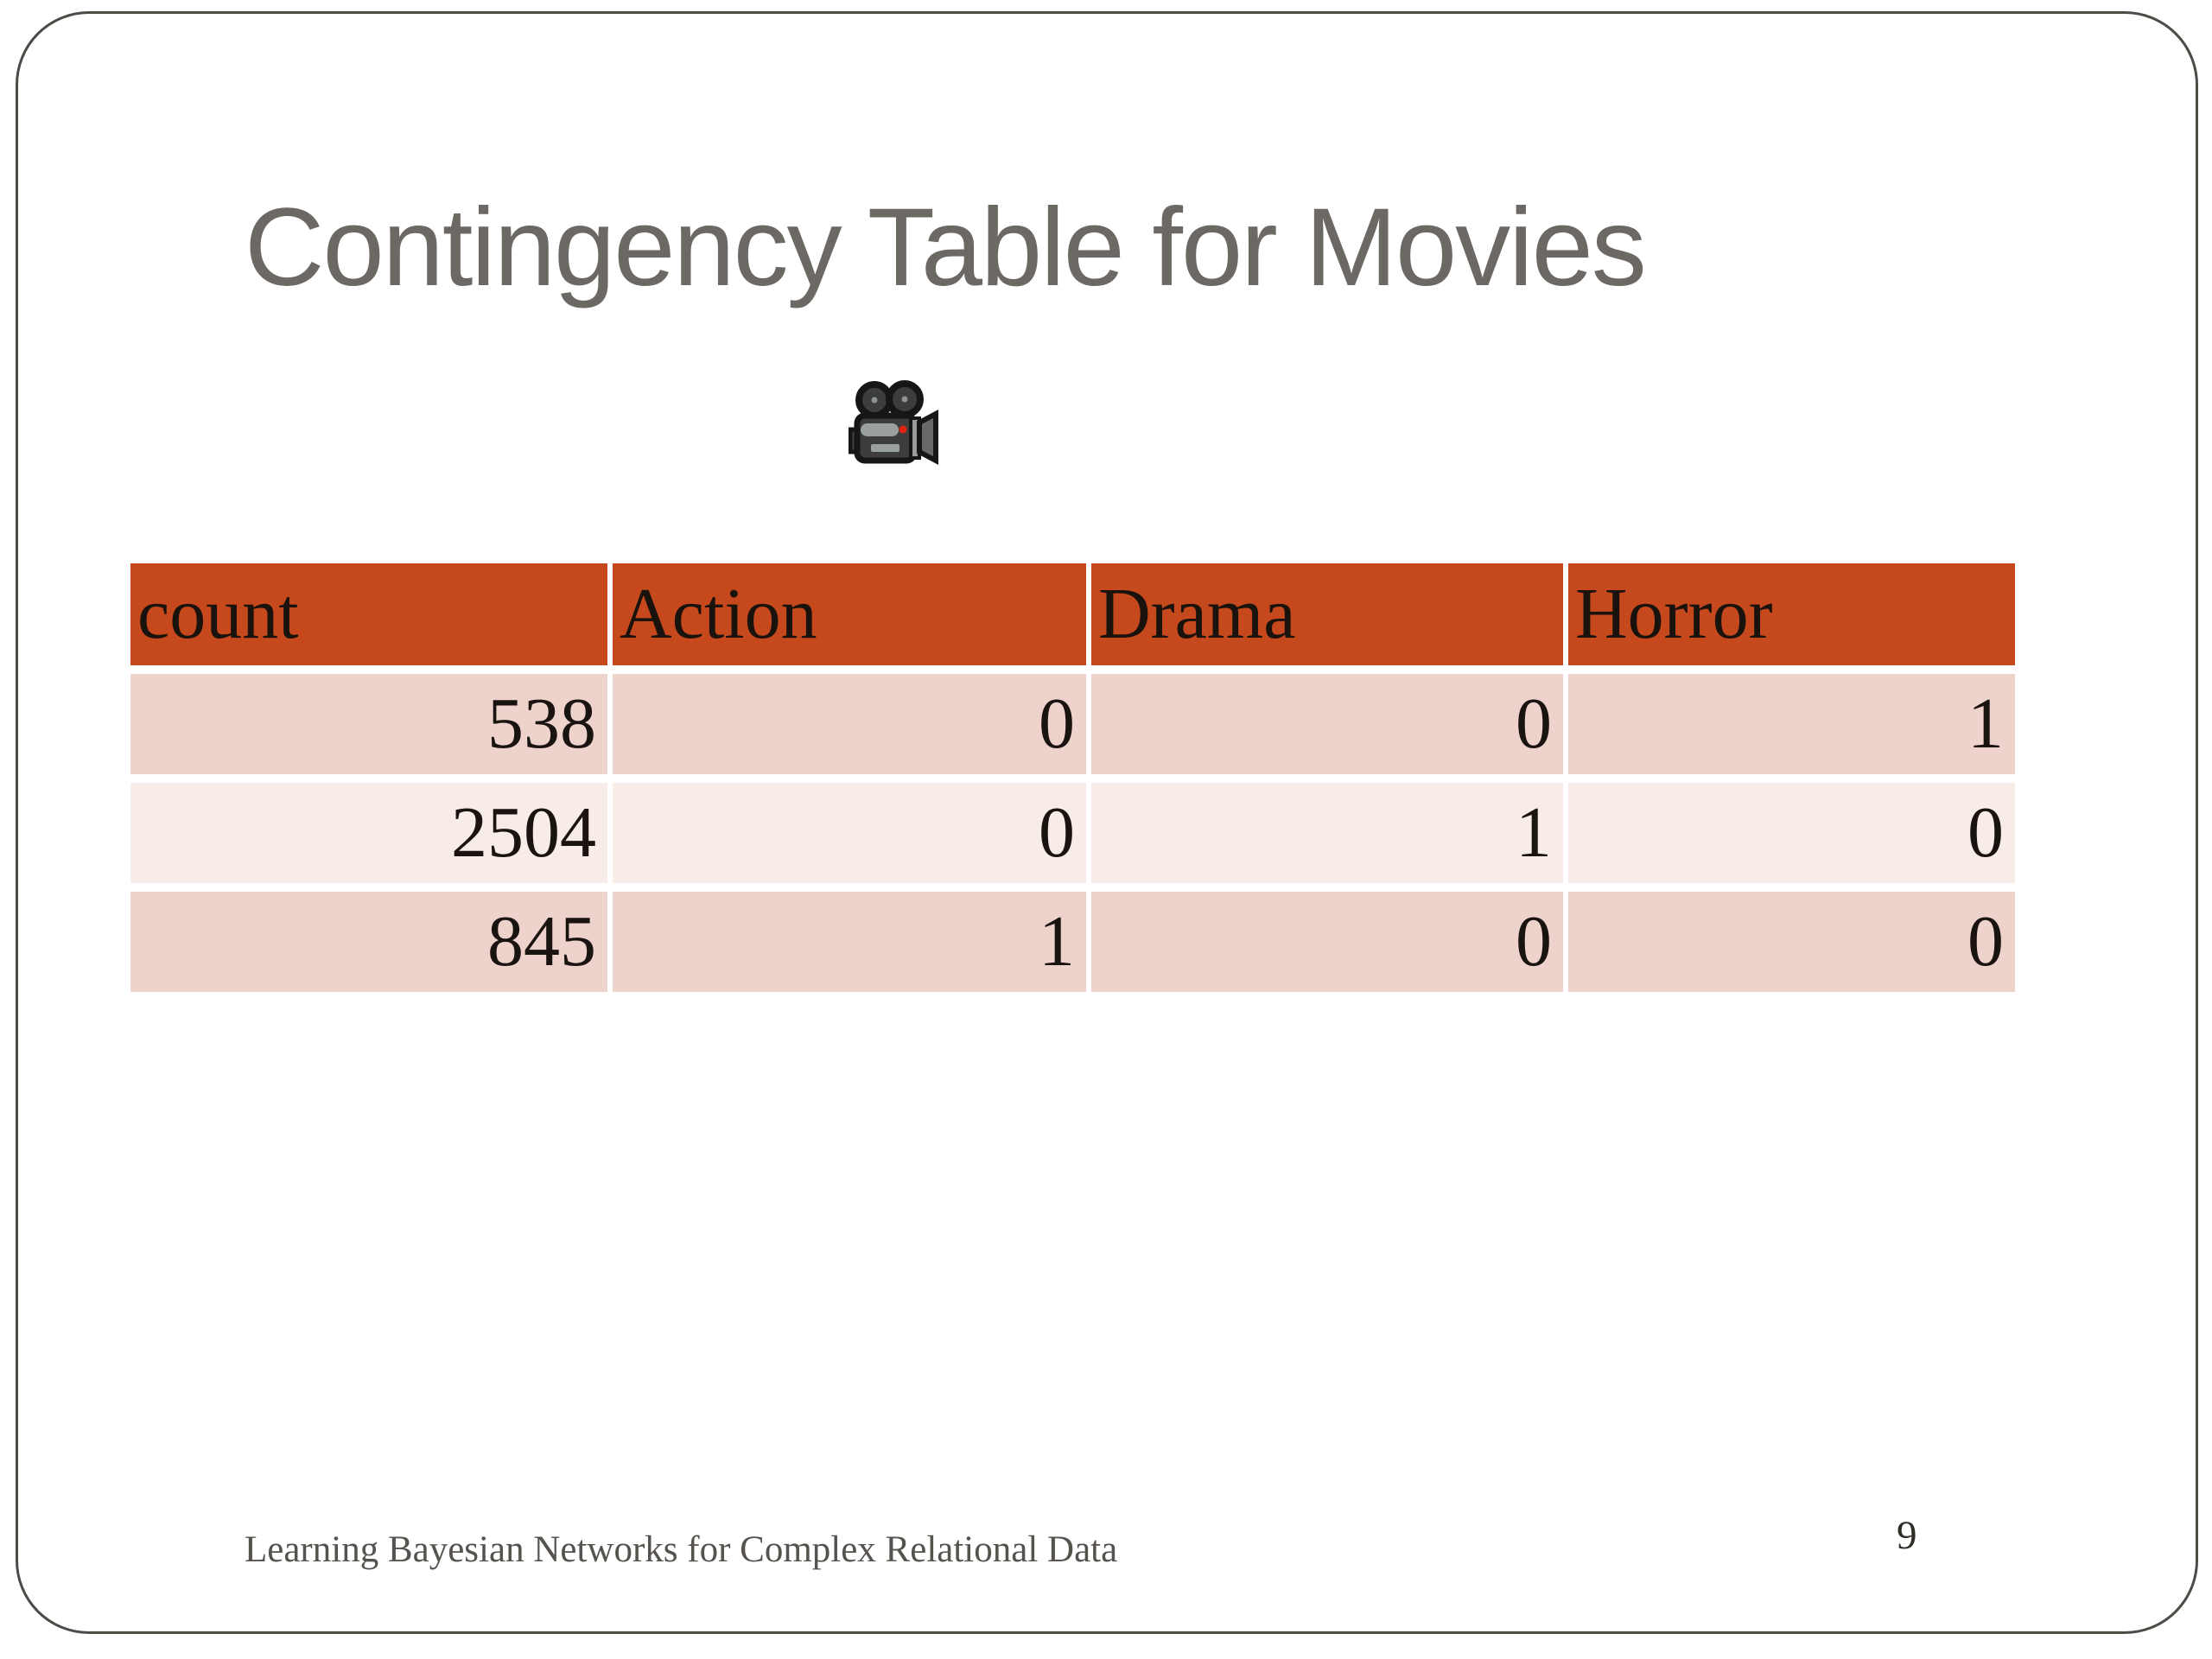 This screenshot has width=2212, height=1659. What do you see at coordinates (368, 724) in the screenshot?
I see `table-cell: 538` at bounding box center [368, 724].